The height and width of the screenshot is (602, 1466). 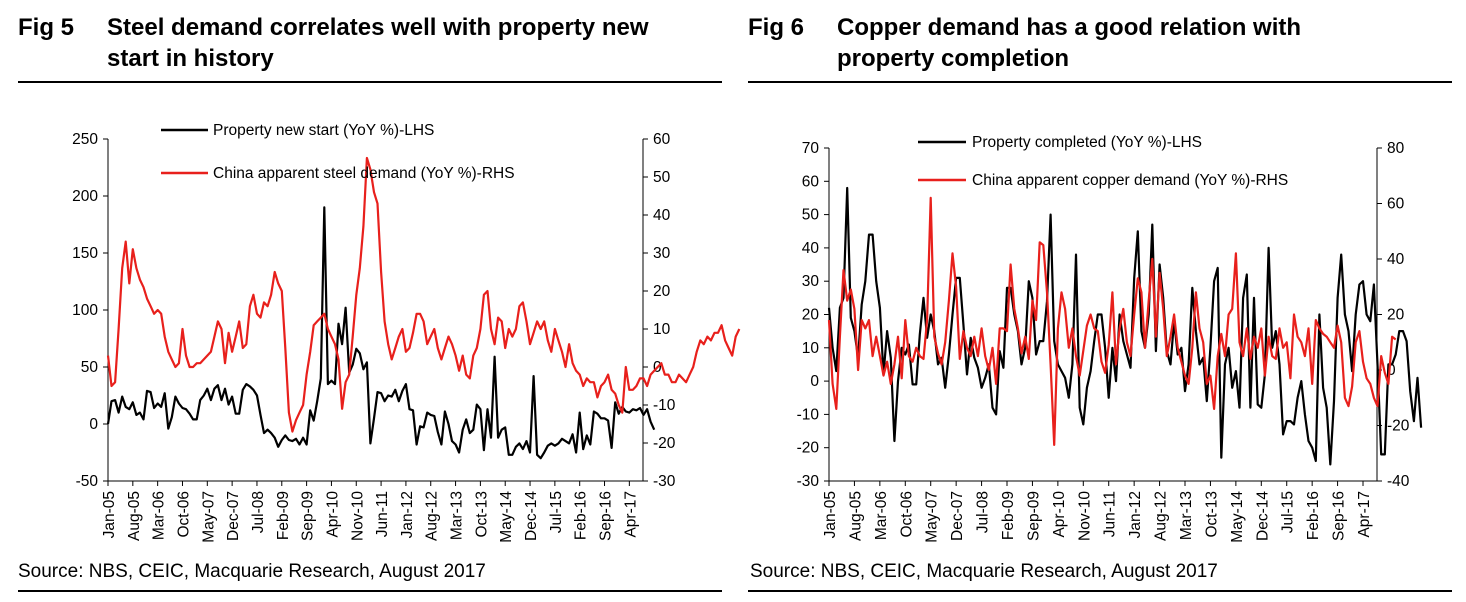 What do you see at coordinates (87, 481) in the screenshot?
I see `left-y-tick-label: -50` at bounding box center [87, 481].